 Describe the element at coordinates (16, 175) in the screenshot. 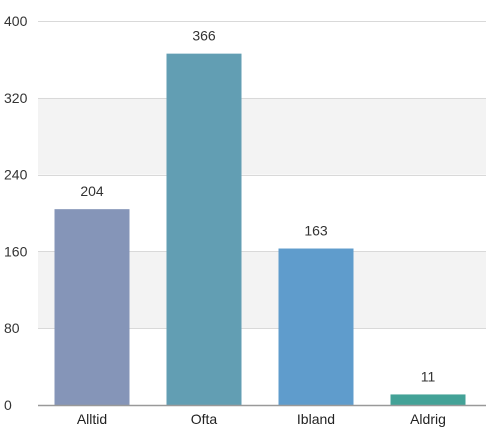

I see `y-tick-label: 240` at that location.